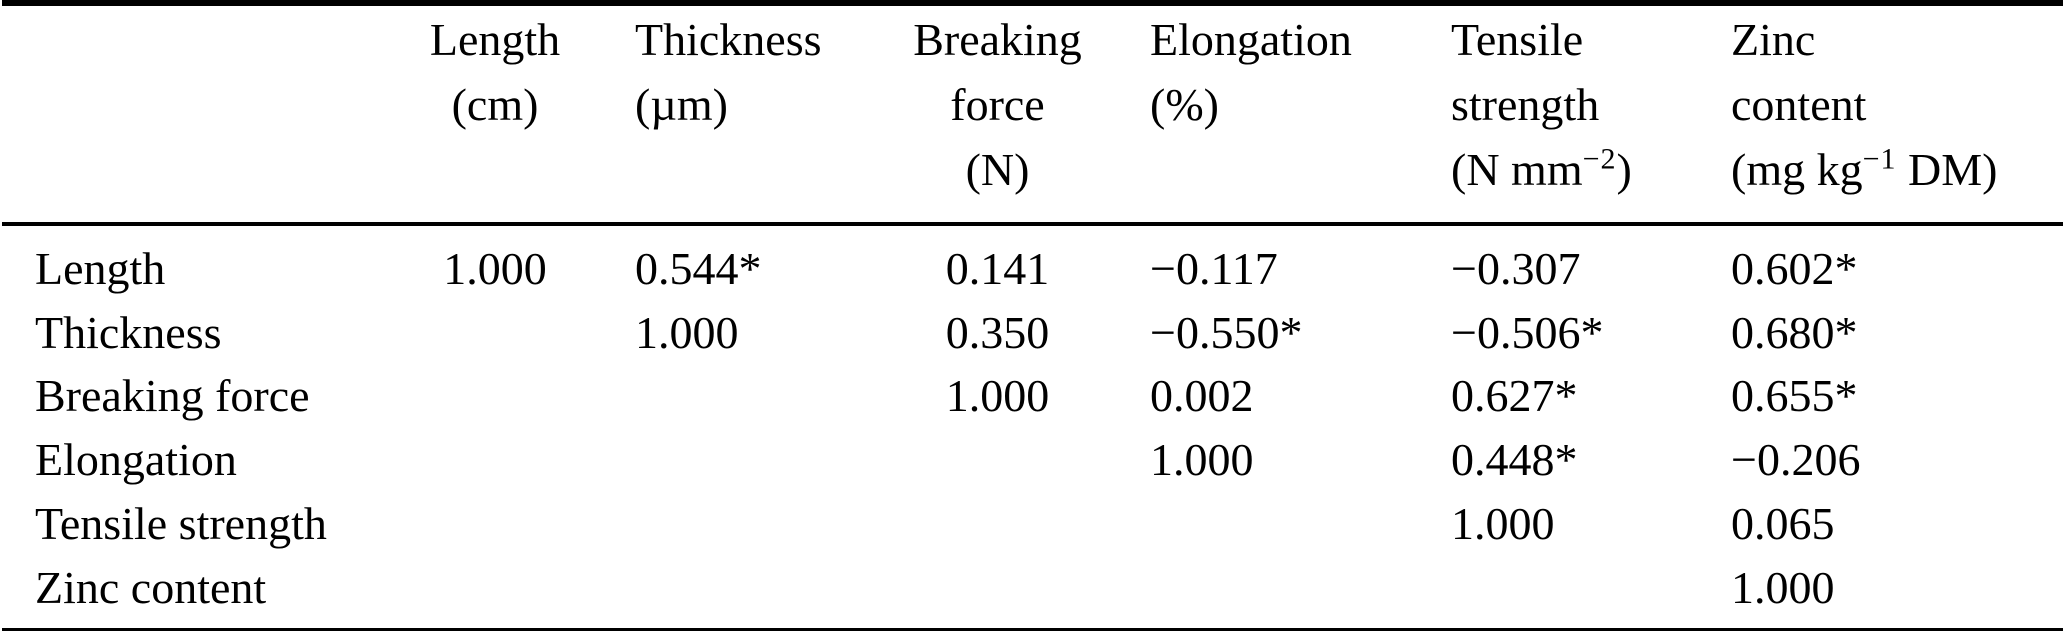 This screenshot has height=631, width=2067. I want to click on header-cell-breaking-force: Breaking force (N), so click(997, 113).